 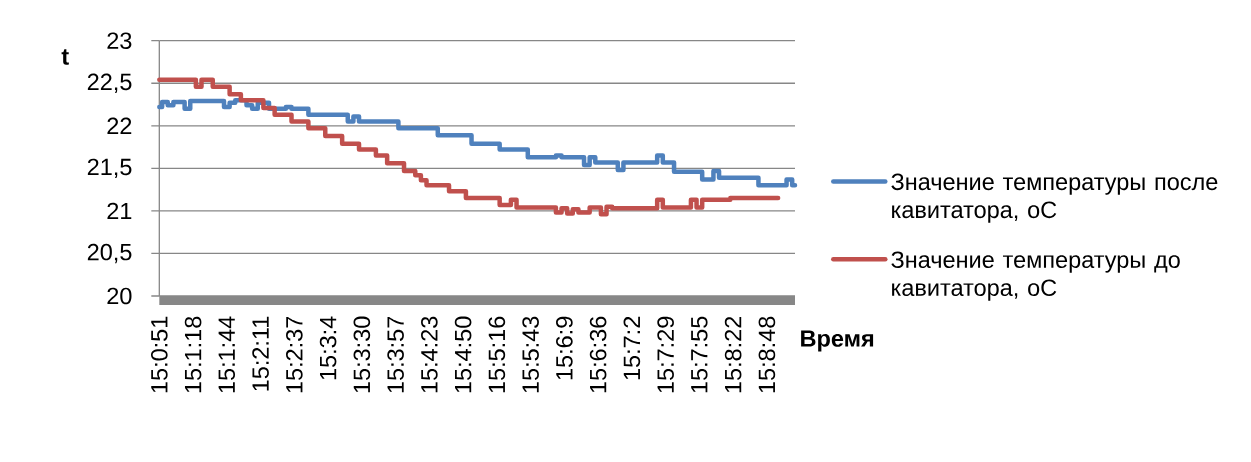 What do you see at coordinates (328, 348) in the screenshot?
I see `x-tick-label: 15:3:4` at bounding box center [328, 348].